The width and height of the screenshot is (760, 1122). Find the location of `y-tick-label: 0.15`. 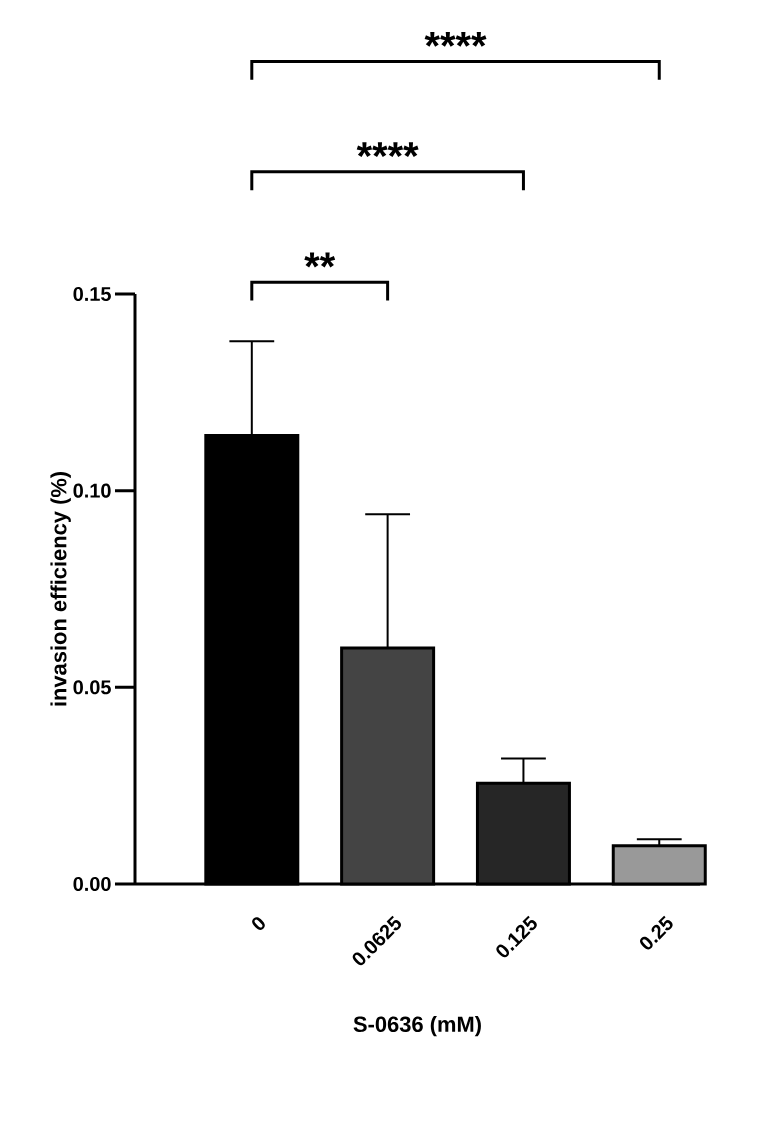

y-tick-label: 0.15 is located at coordinates (92, 294).